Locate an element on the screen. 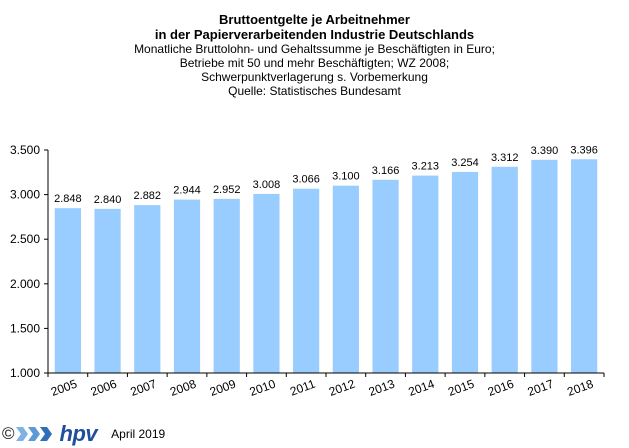 The width and height of the screenshot is (629, 448). data-label-2011: 3.066 is located at coordinates (306, 180).